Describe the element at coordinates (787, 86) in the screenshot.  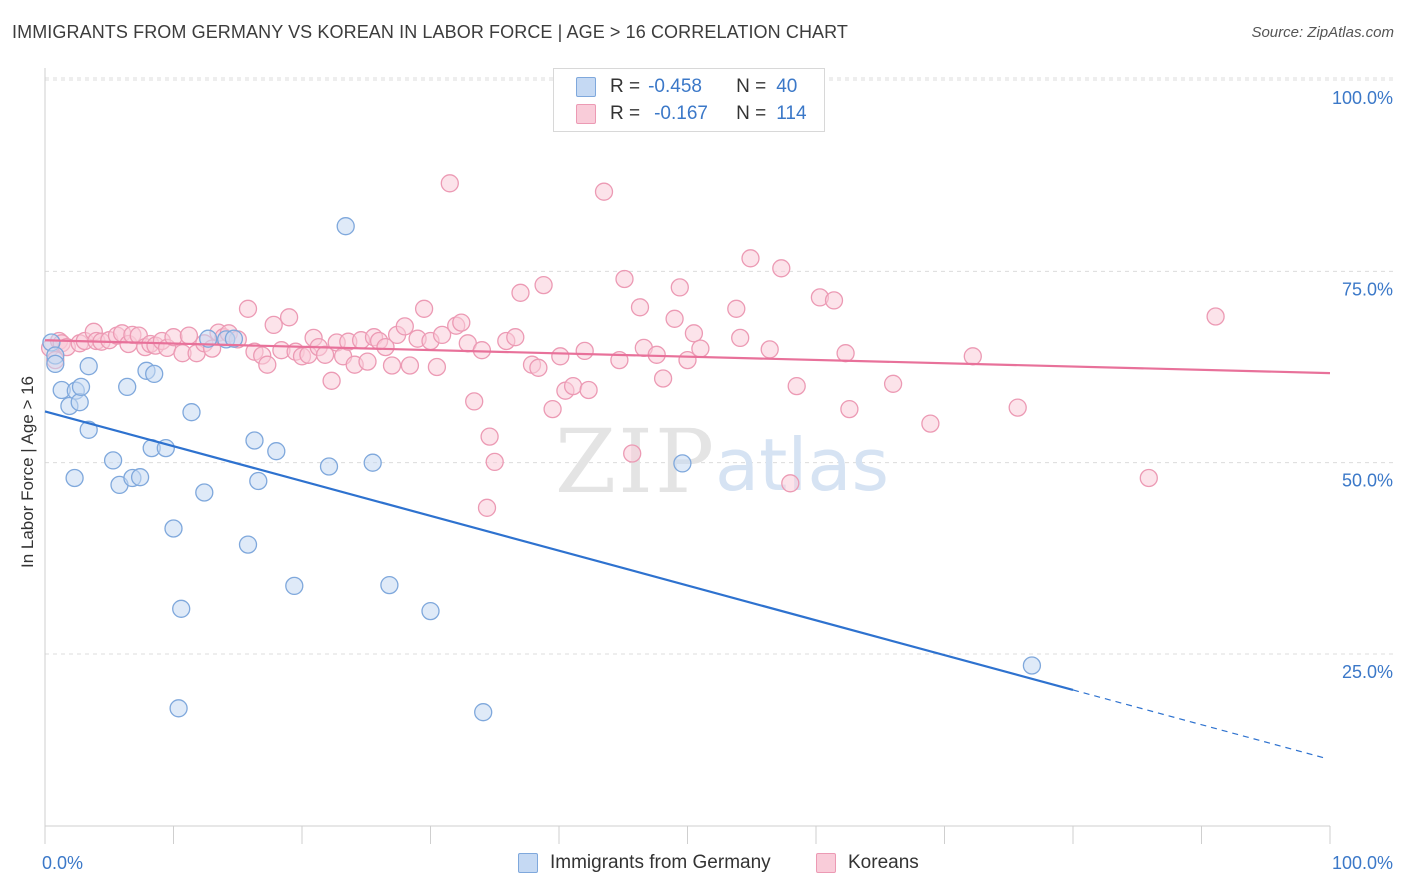
I see `n-value: 40` at that location.